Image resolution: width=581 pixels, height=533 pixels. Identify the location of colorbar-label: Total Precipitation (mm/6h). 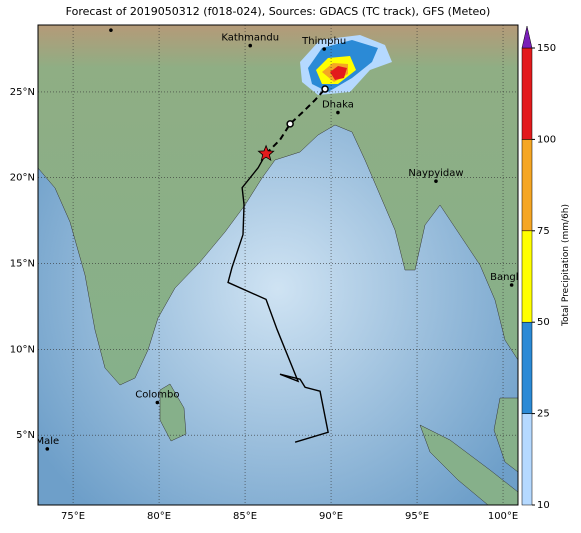
(566, 265).